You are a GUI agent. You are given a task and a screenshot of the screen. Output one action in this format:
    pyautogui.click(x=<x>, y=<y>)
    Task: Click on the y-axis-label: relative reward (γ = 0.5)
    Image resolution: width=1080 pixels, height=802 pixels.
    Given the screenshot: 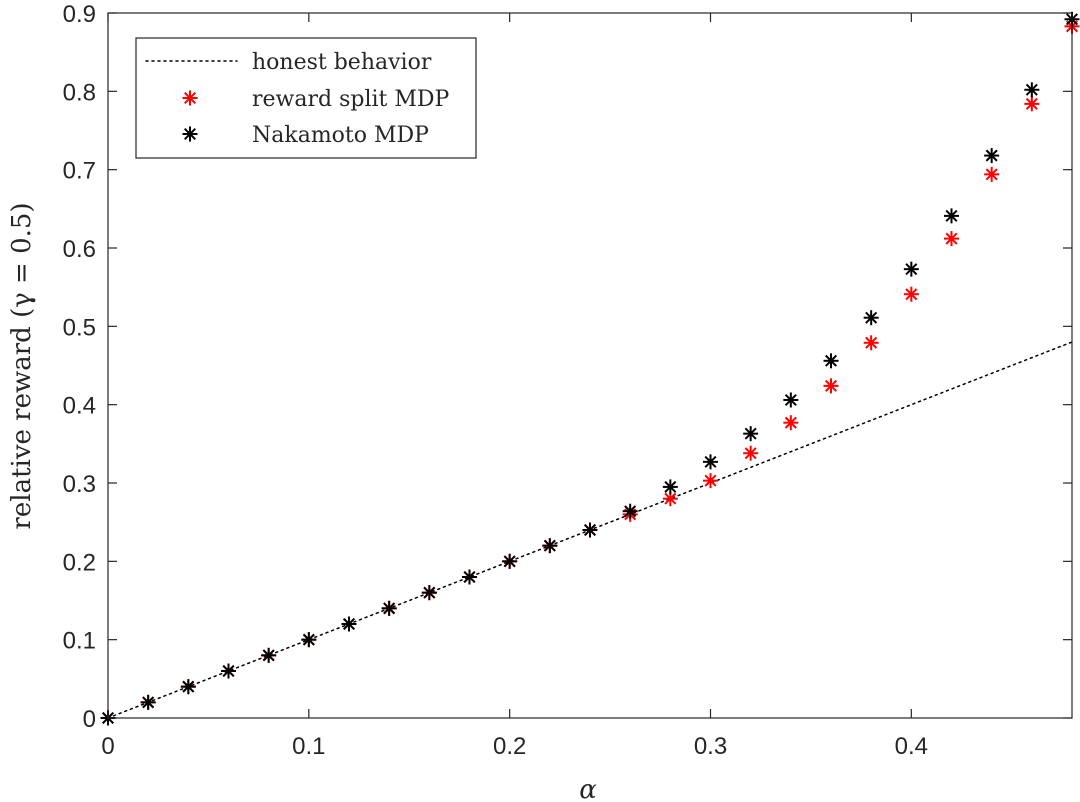 What is the action you would take?
    pyautogui.click(x=22, y=365)
    